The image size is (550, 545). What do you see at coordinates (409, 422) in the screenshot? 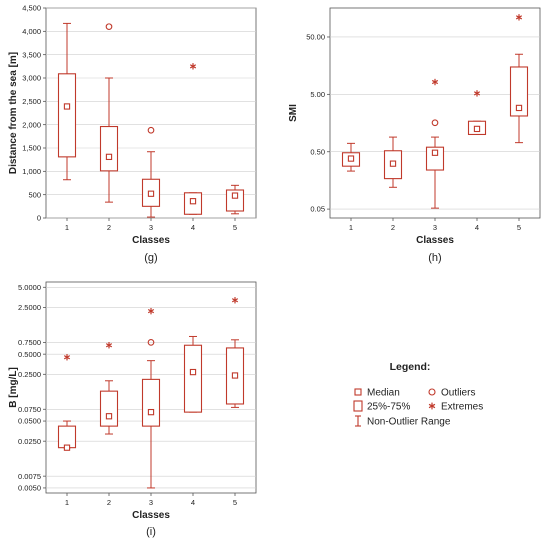
I see `legend-label: Non-Outlier Range` at bounding box center [409, 422].